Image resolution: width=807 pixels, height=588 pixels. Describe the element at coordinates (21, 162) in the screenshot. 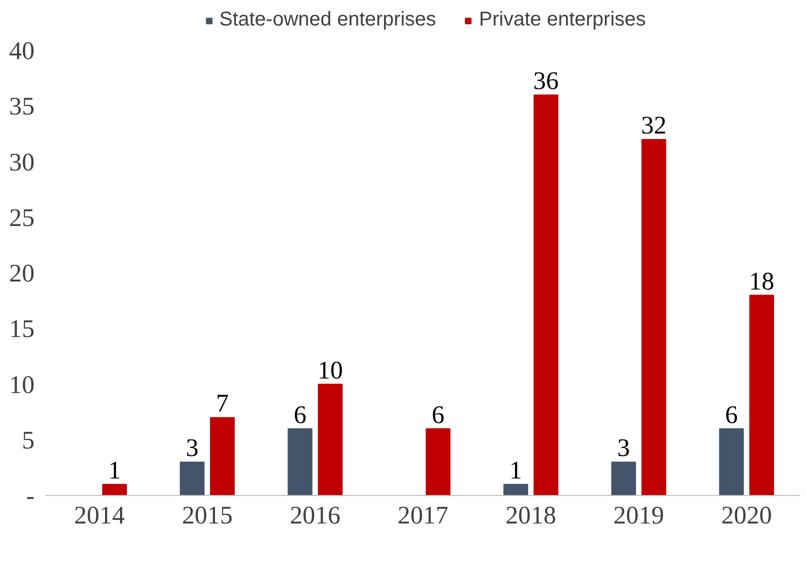

I see `y-tick-label: 30` at that location.